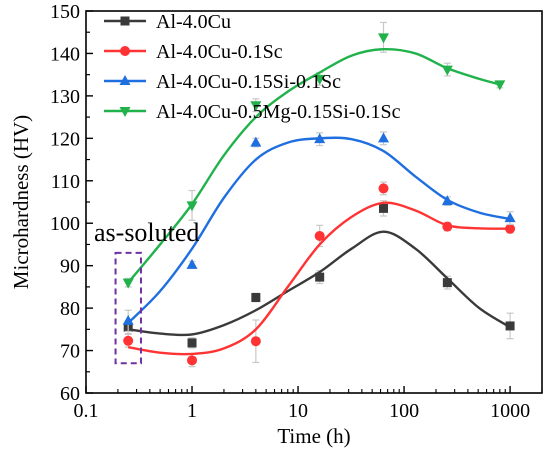 This screenshot has width=550, height=454. I want to click on y-tick-label-120: 120, so click(65, 139).